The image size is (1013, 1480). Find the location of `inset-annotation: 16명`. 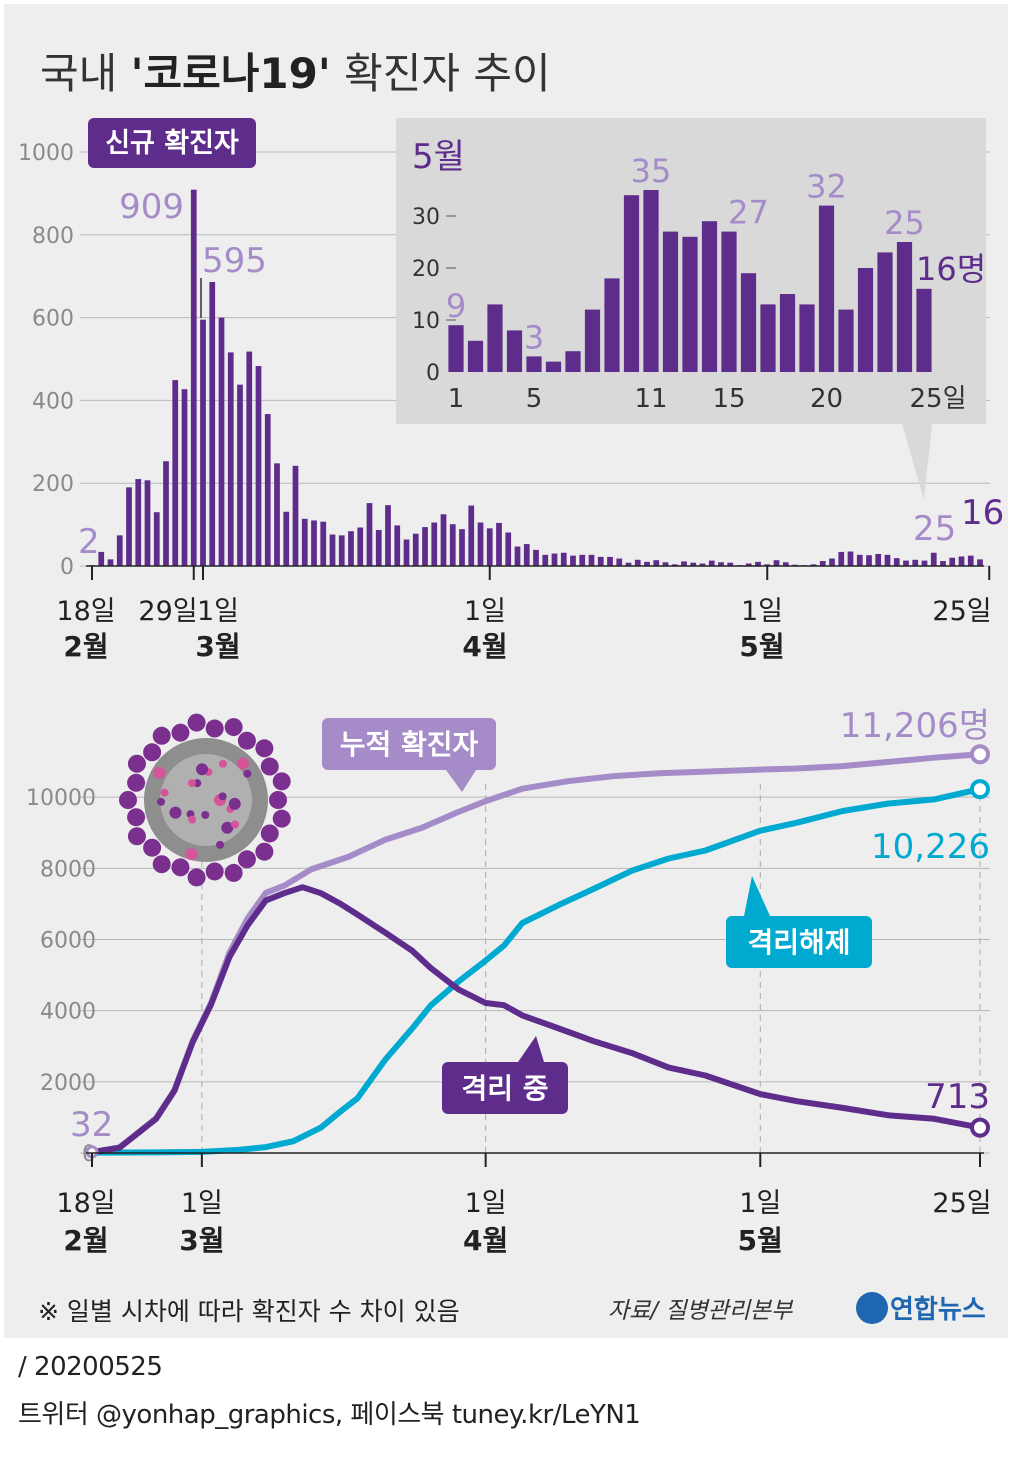

inset-annotation: 16명 is located at coordinates (951, 269).